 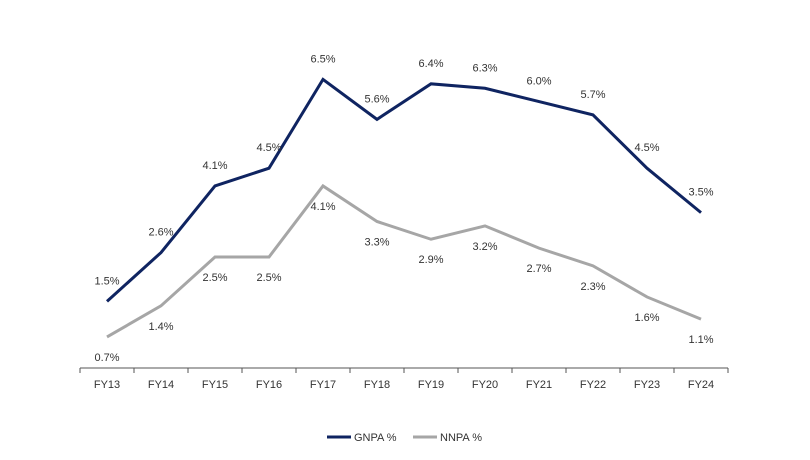 What do you see at coordinates (484, 68) in the screenshot?
I see `data-label: 6.3%` at bounding box center [484, 68].